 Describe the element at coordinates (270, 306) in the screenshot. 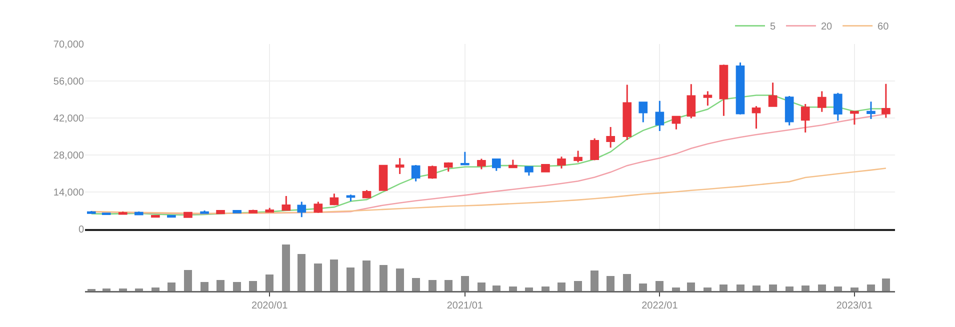

I see `x-tick-label: 2020/01` at that location.